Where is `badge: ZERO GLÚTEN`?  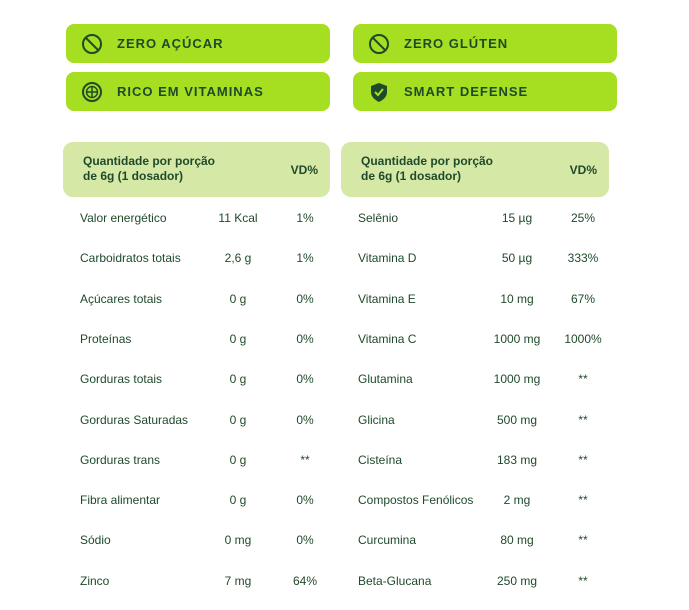
badge: ZERO GLÚTEN is located at coordinates (485, 43).